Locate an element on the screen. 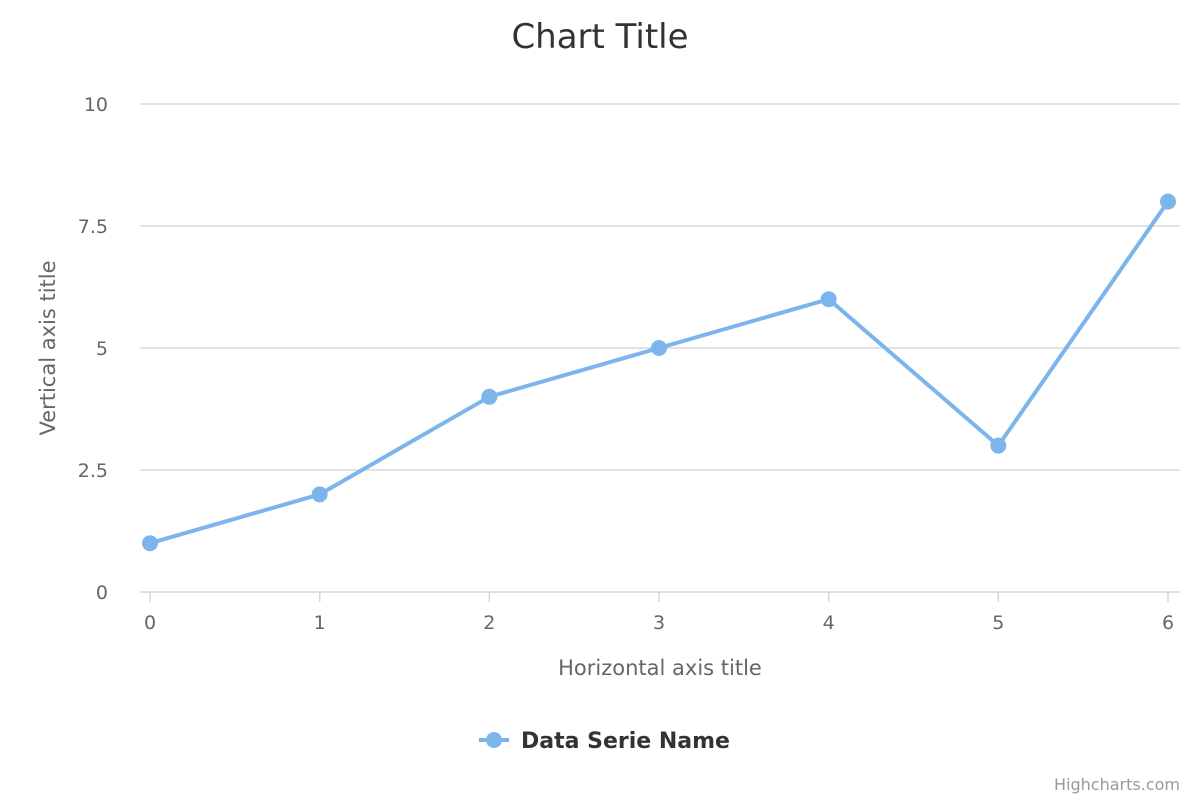  credits-link: Highcharts.com is located at coordinates (1117, 784).